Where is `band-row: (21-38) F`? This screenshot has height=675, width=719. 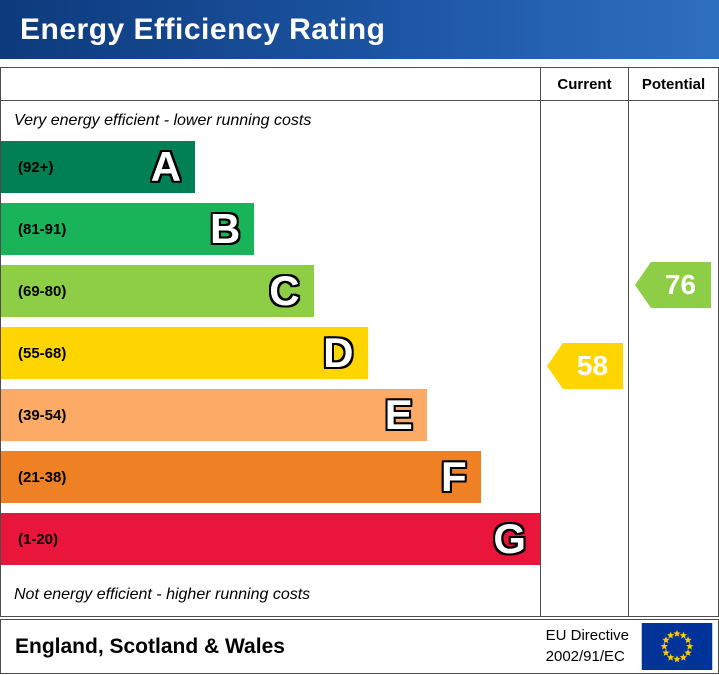
band-row: (21-38) F is located at coordinates (270, 477).